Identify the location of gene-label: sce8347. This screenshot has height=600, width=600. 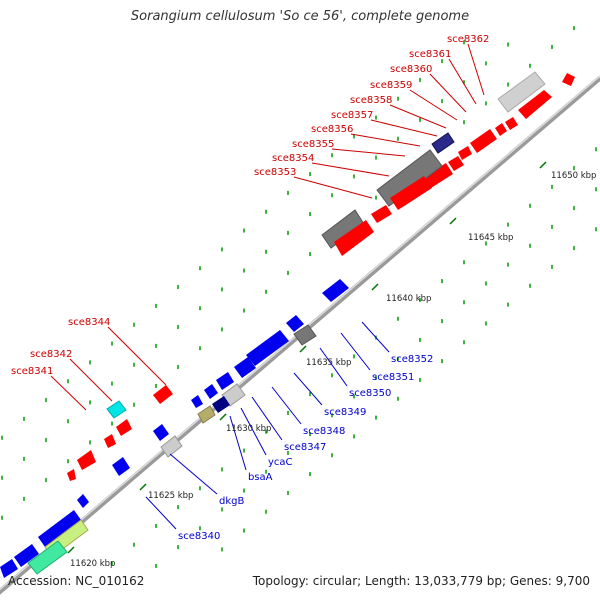
(305, 447).